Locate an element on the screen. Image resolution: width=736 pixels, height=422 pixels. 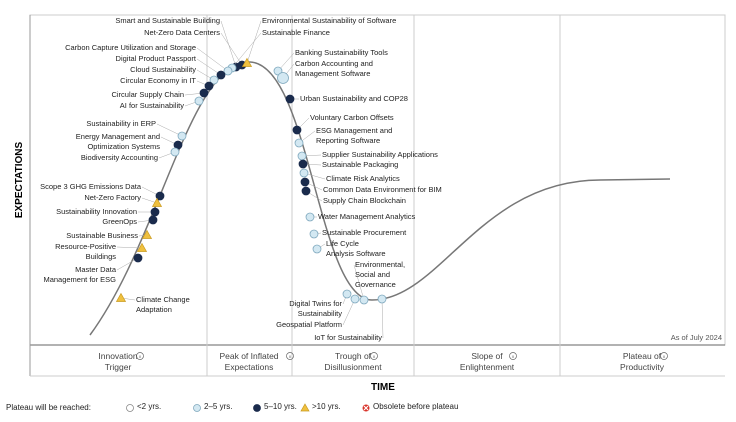
item-label: GreenOps is located at coordinates (119, 221).